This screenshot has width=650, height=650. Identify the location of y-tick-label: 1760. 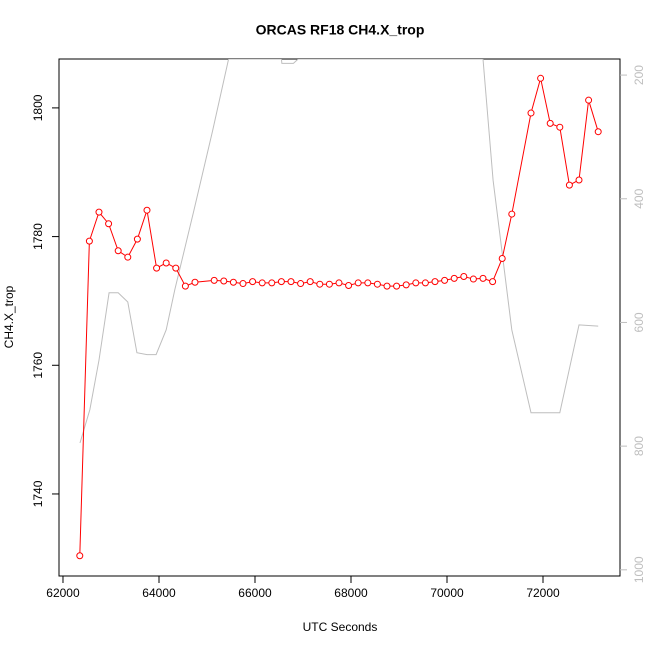
(38, 365).